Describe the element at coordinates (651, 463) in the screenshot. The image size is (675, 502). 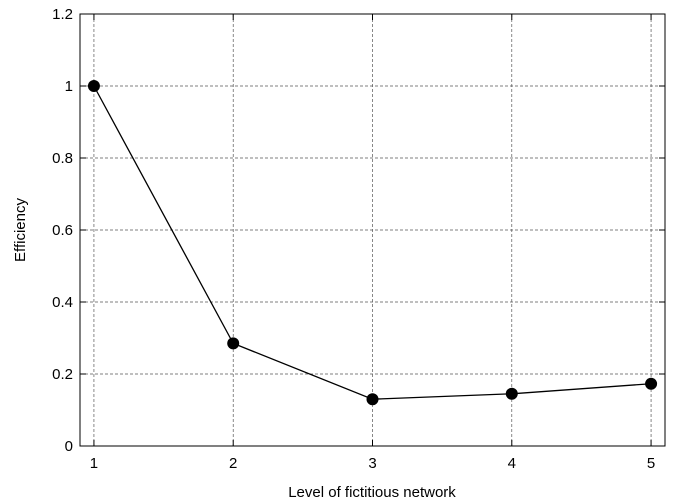
I see `x-tick-label: 5` at that location.